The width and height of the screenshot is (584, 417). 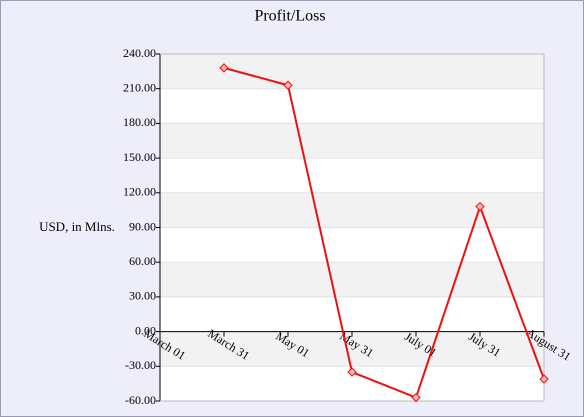 What do you see at coordinates (139, 87) in the screenshot?
I see `y-tick-label: 210.00` at bounding box center [139, 87].